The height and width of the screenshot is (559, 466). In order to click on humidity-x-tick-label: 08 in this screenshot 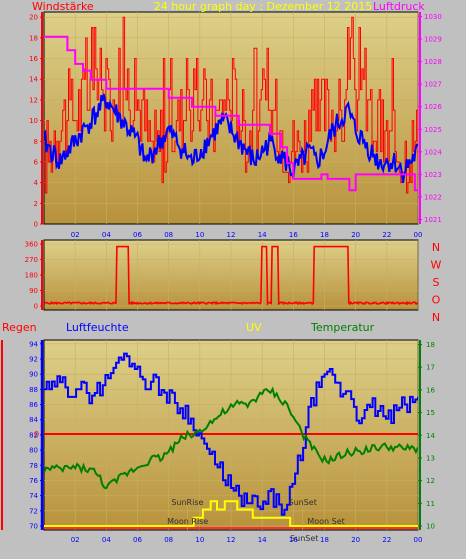, I will do `click(168, 540)`.